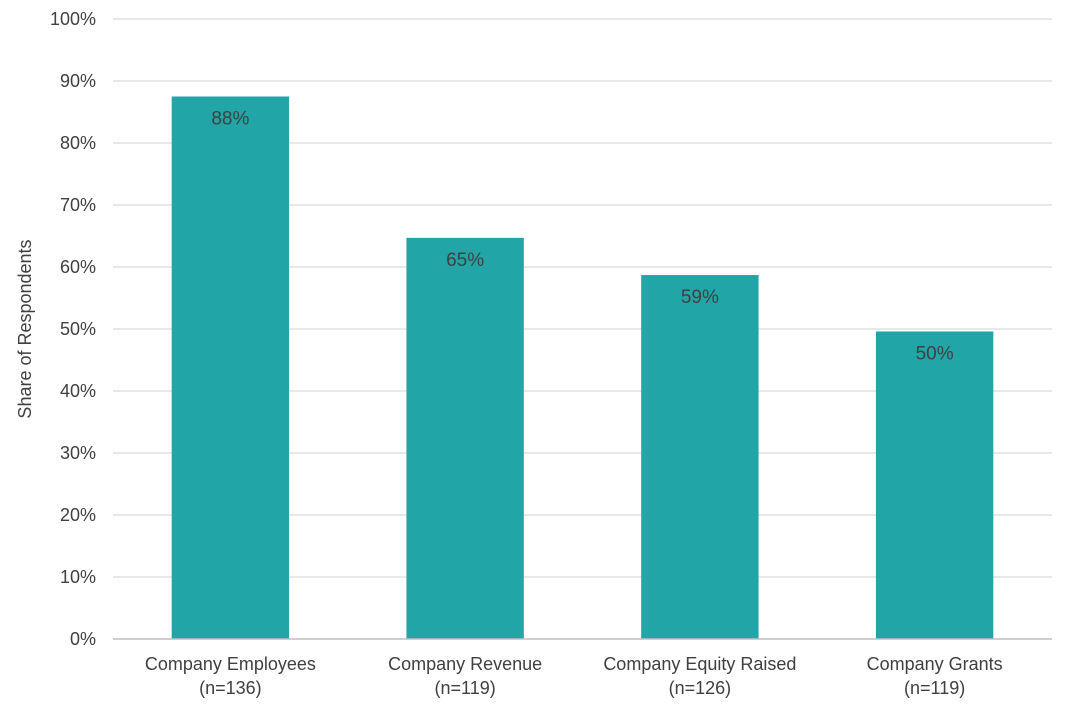 This screenshot has width=1067, height=707. I want to click on y-tick-label: 50%, so click(78, 329).